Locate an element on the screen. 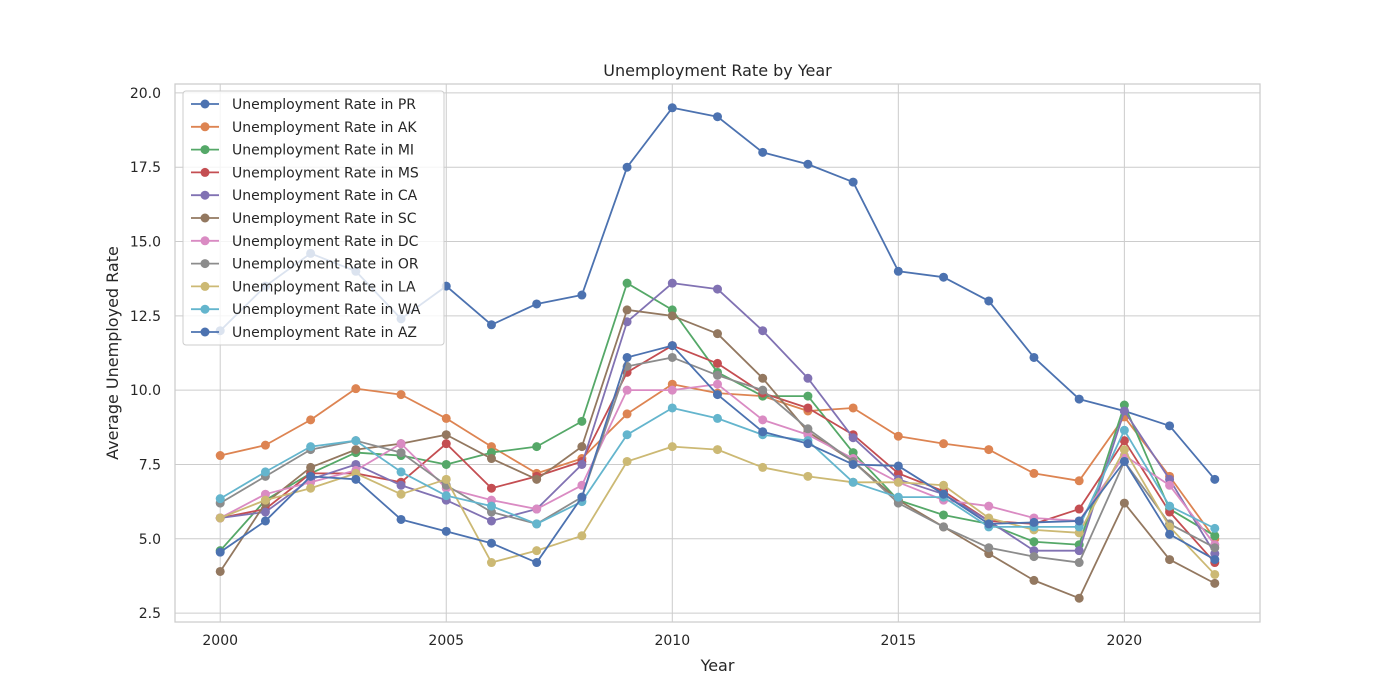  legend-item: Unemployment Rate in OR is located at coordinates (305, 265).